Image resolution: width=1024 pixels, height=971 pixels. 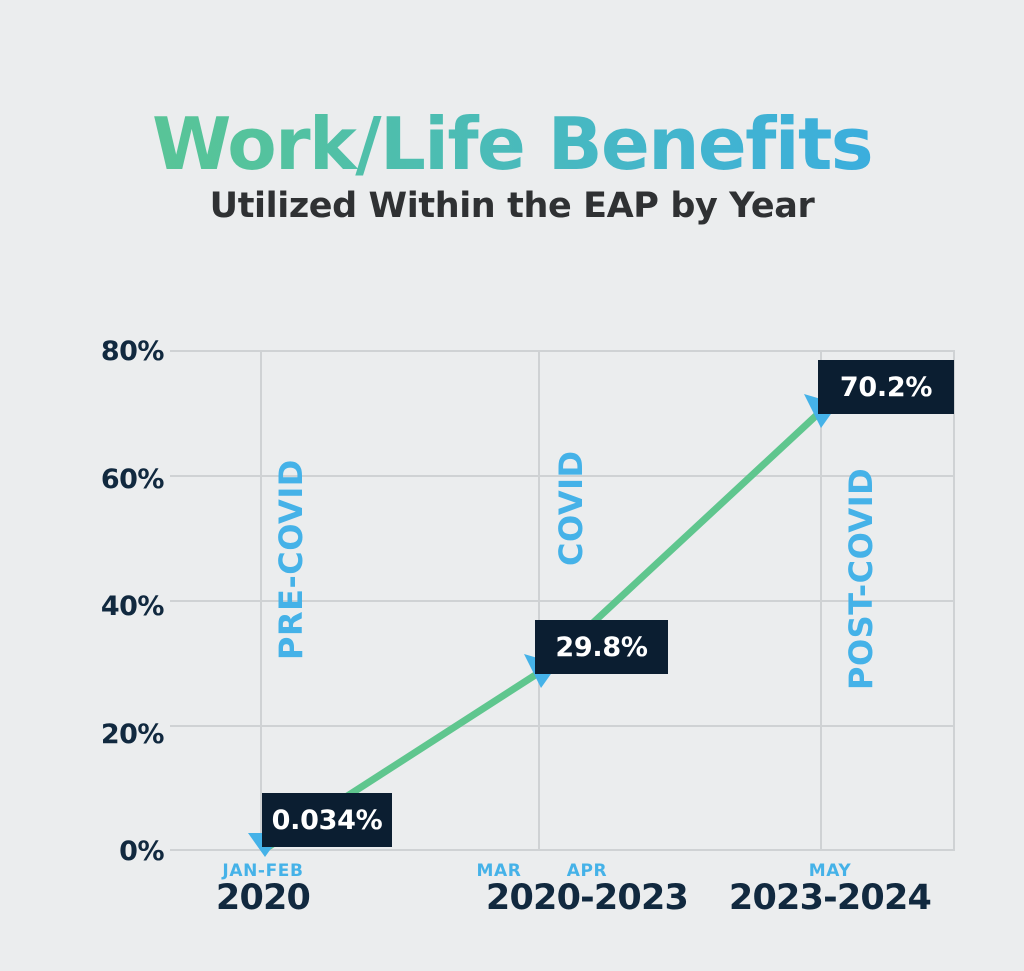 I want to click on x-axis-year-2020-2023: 2020-2023, so click(x=587, y=898).